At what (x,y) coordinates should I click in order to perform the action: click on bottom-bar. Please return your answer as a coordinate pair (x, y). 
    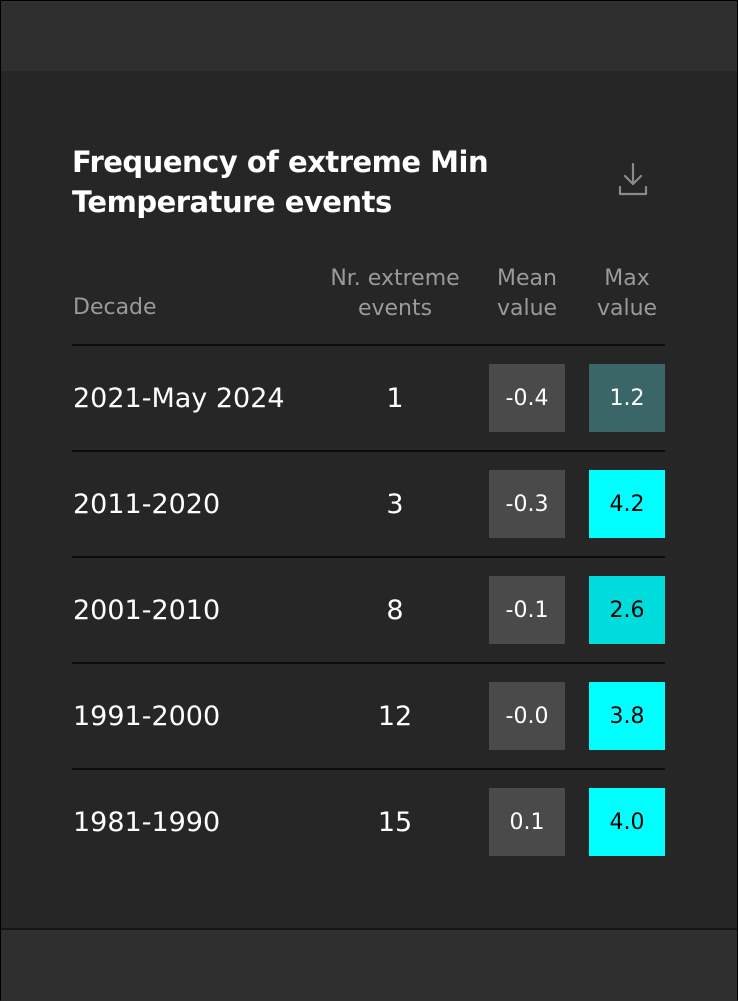
    Looking at the image, I should click on (369, 964).